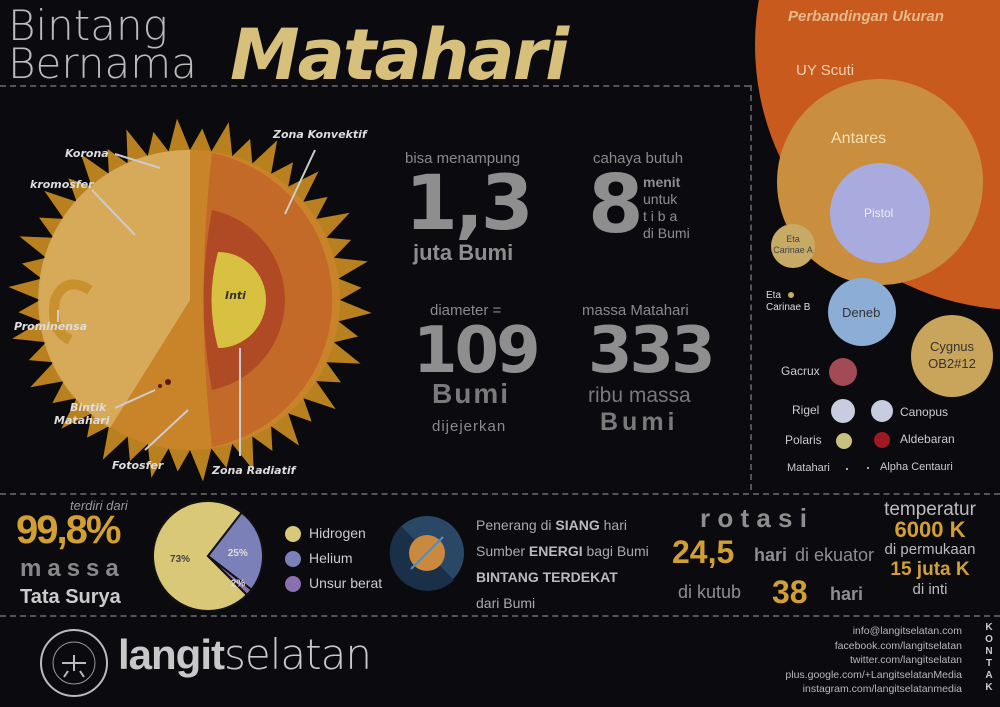 The height and width of the screenshot is (707, 1000). I want to click on label-deneb: Deneb, so click(861, 312).